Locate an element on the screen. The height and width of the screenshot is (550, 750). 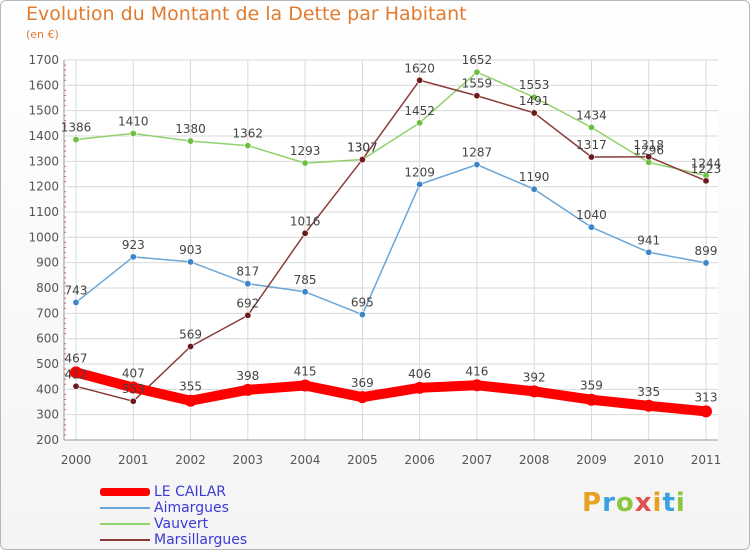
y-tick-label: 300 is located at coordinates (47, 415).